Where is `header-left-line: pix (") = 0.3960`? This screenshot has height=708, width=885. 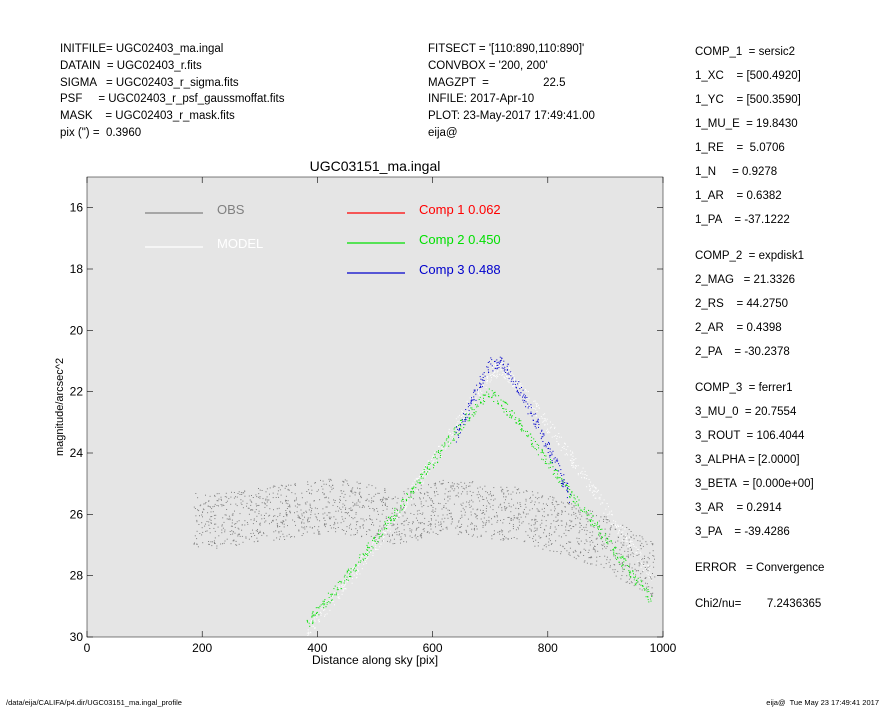
header-left-line: pix (") = 0.3960 is located at coordinates (101, 132).